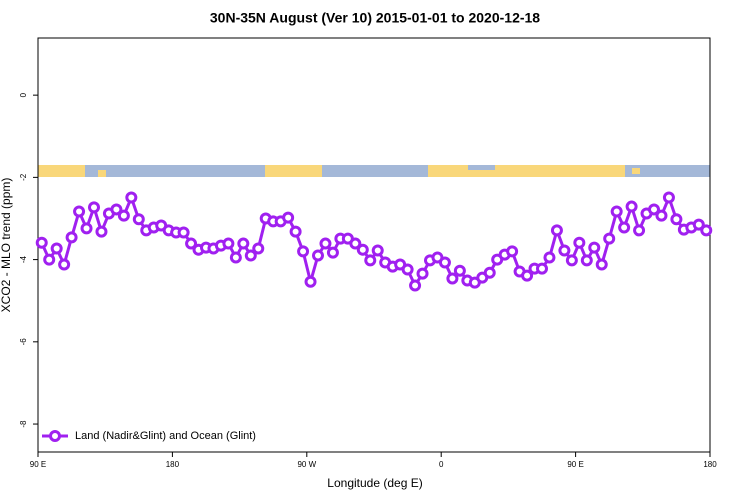  What do you see at coordinates (441, 464) in the screenshot?
I see `x-tick-label: 0` at bounding box center [441, 464].